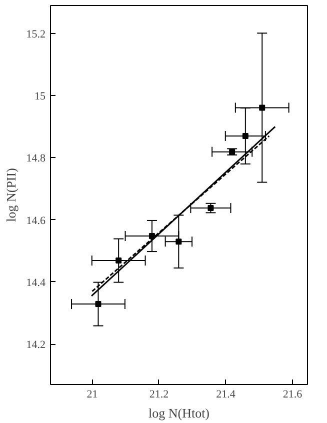  Describe the element at coordinates (36, 220) in the screenshot. I see `y-tick-label: 14.6` at that location.